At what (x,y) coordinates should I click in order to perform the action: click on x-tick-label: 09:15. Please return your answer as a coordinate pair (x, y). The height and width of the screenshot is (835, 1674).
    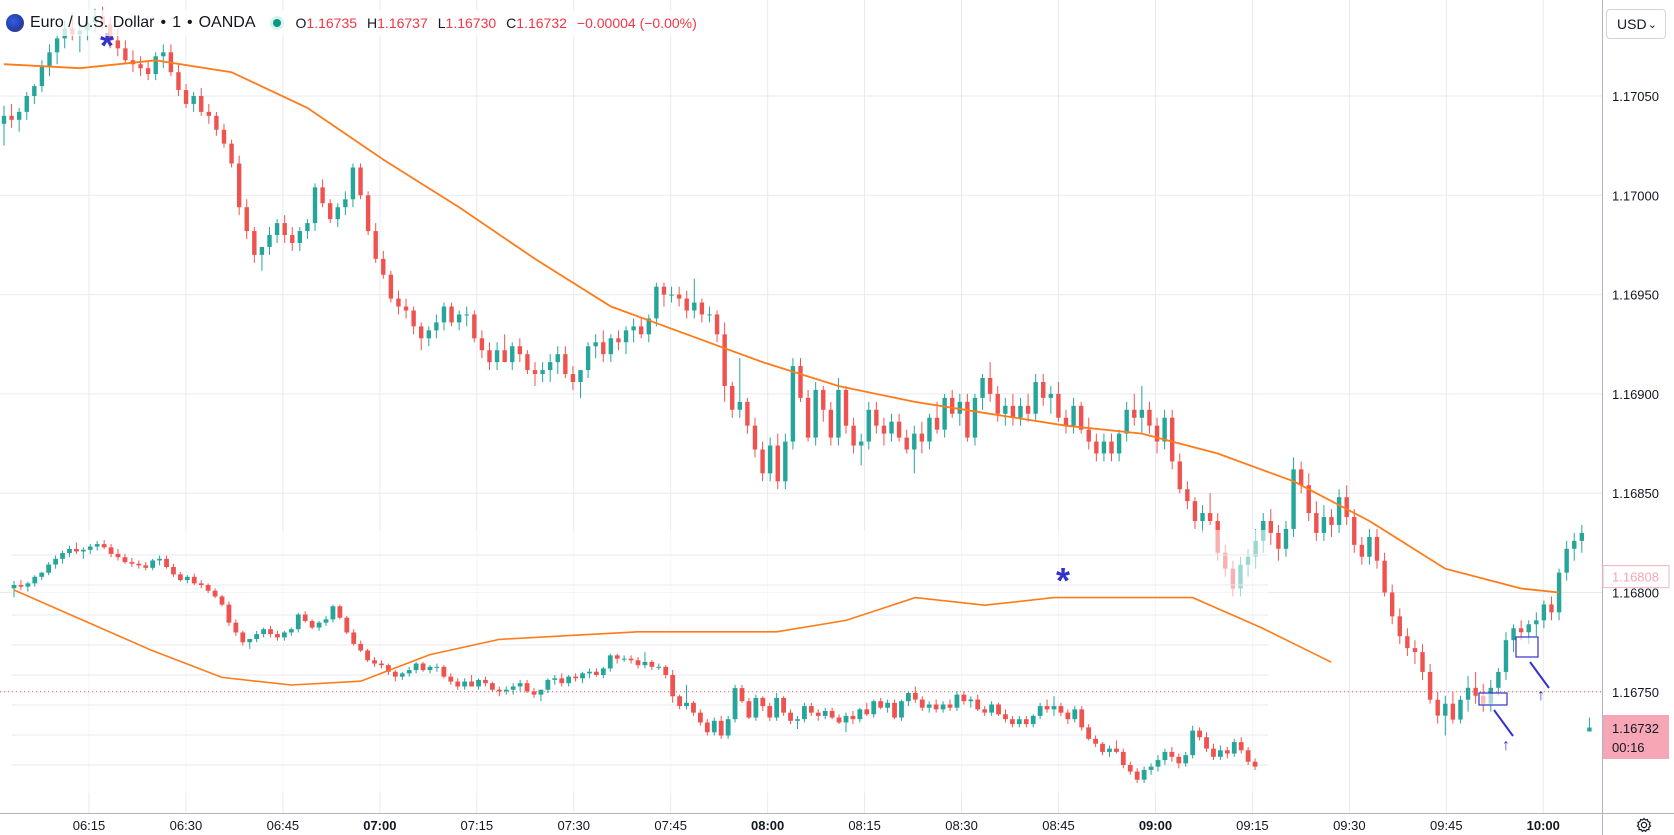
    Looking at the image, I should click on (1252, 825).